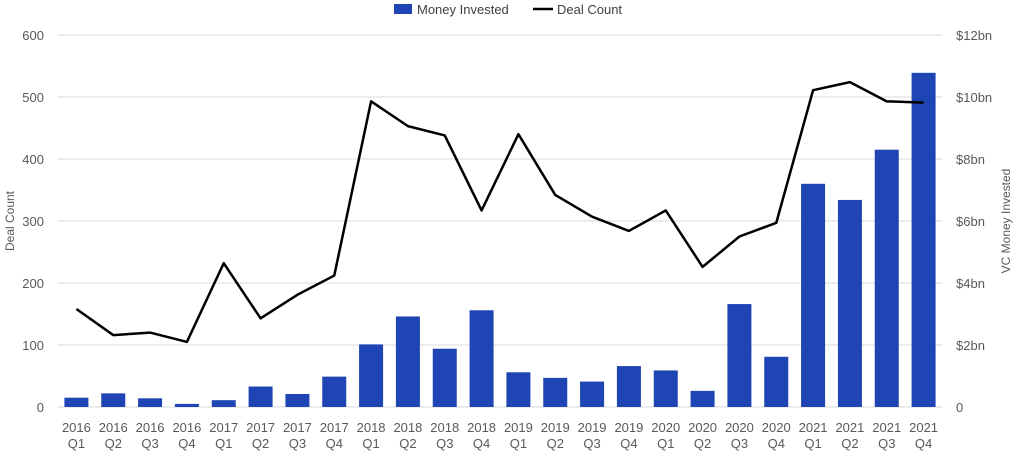  What do you see at coordinates (33, 345) in the screenshot?
I see `left-tick-label: 100` at bounding box center [33, 345].